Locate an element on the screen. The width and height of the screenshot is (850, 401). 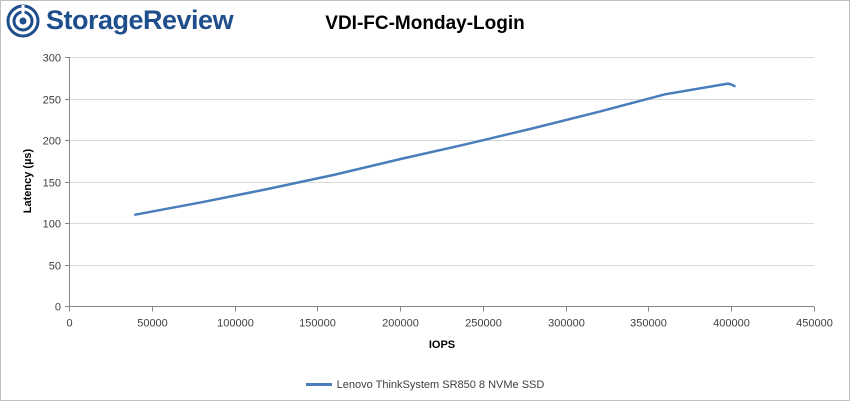
storagereview-logo-icon is located at coordinates (23, 21).